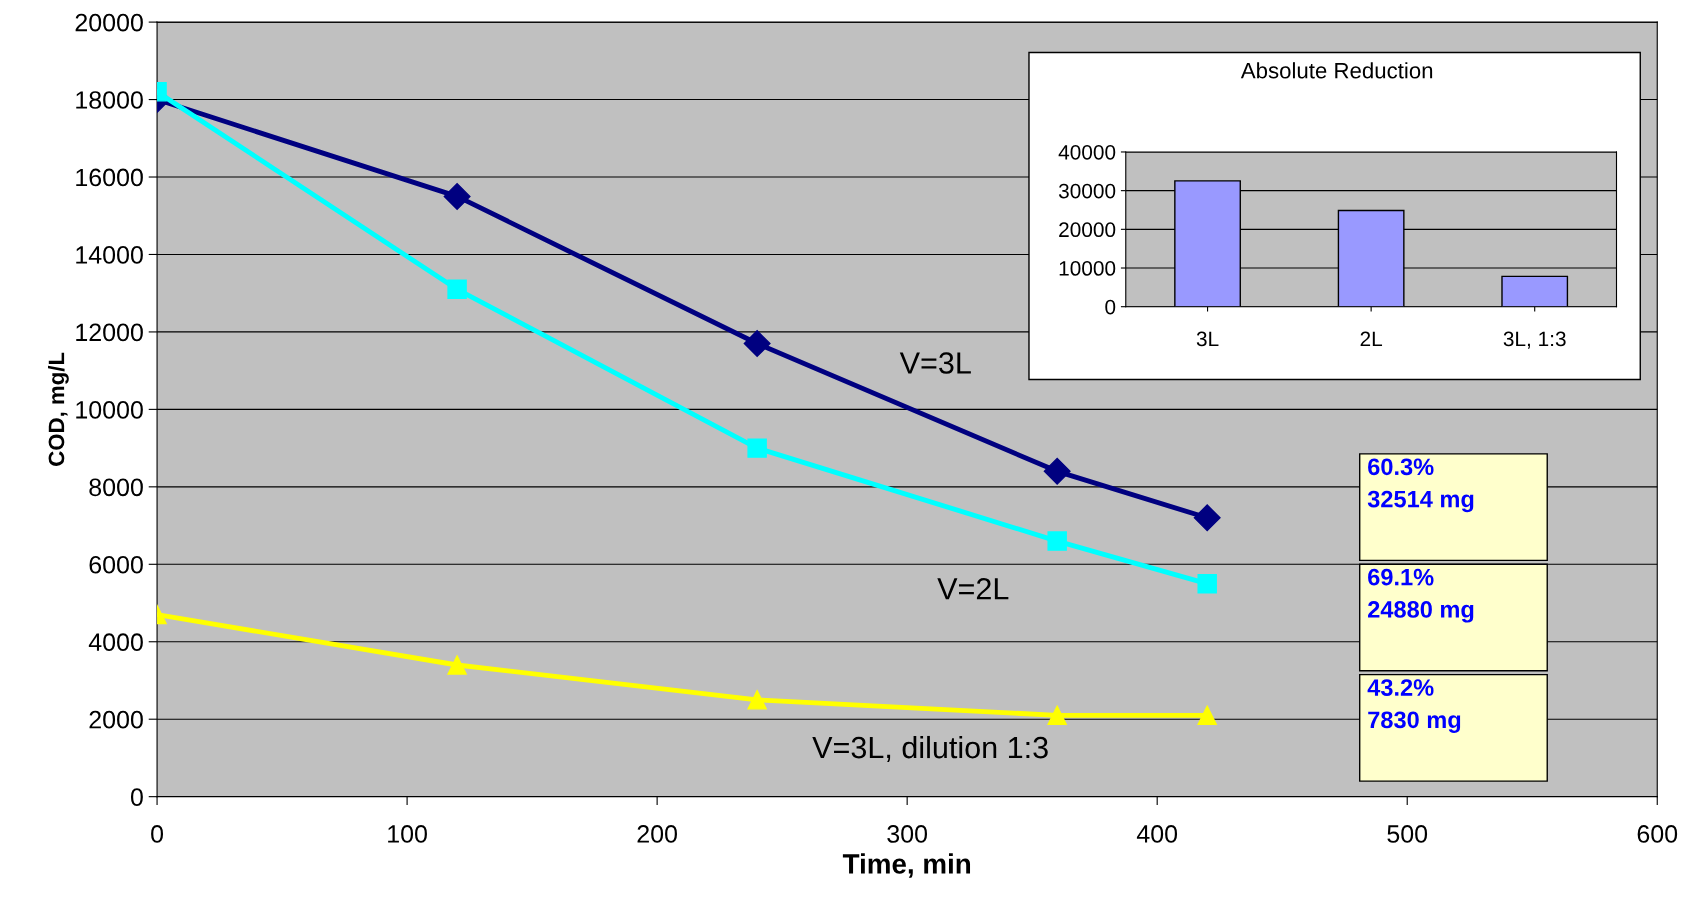 The image size is (1698, 921). I want to click on x-tick-label: 300, so click(907, 834).